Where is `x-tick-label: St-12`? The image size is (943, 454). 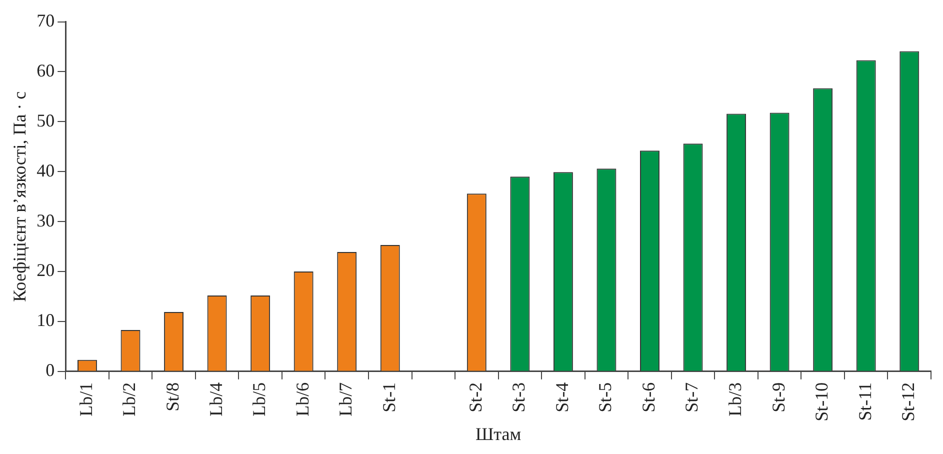
x-tick-label: St-12 is located at coordinates (908, 402).